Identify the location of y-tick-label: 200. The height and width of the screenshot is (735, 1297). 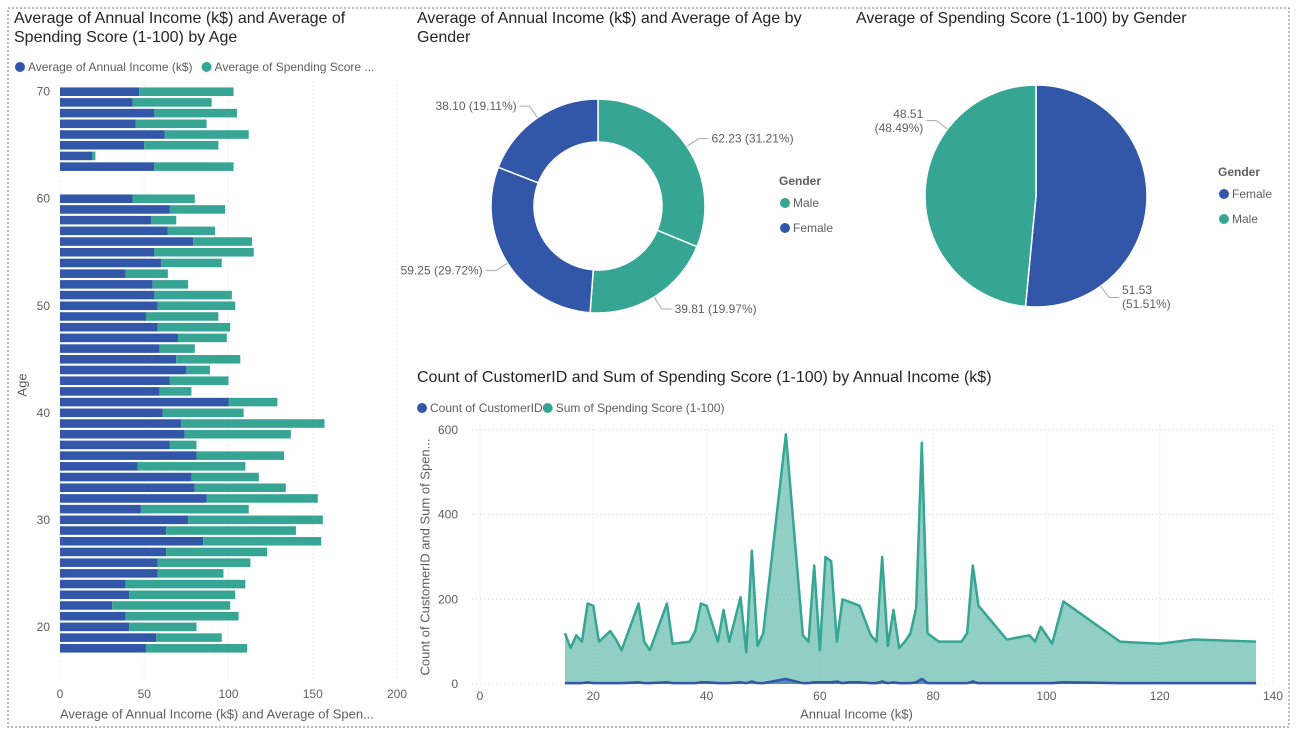
(448, 599).